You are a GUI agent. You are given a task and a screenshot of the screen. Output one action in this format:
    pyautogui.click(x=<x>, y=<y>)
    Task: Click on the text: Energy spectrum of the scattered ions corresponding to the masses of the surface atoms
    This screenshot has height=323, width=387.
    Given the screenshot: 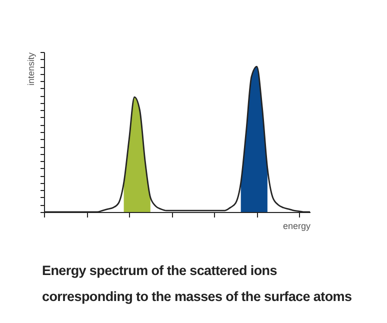 What is the action you would take?
    pyautogui.click(x=197, y=284)
    